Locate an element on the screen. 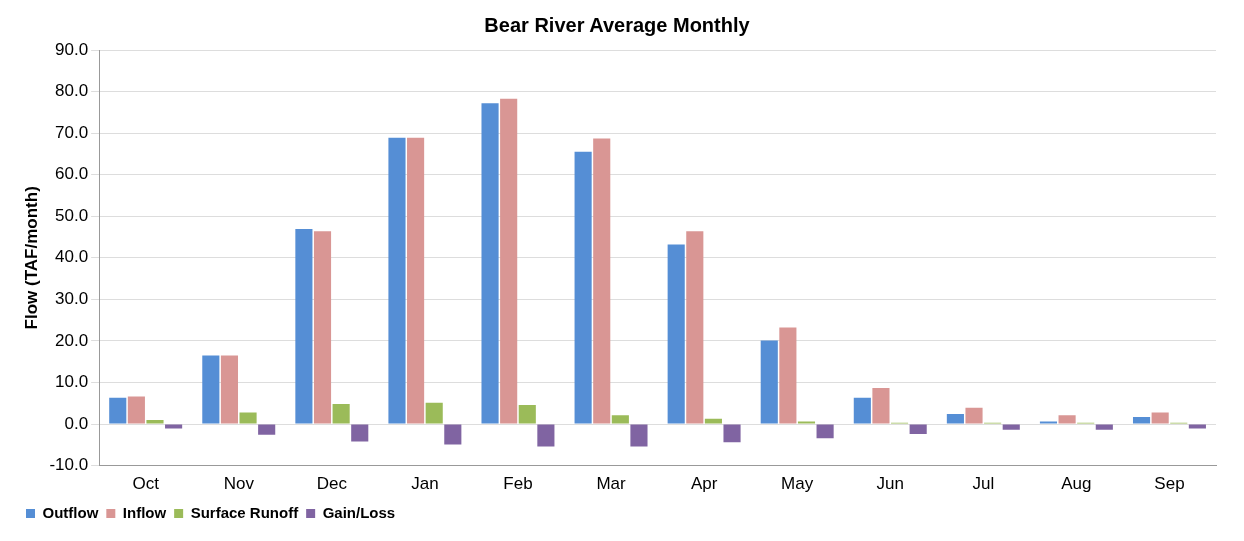 This screenshot has width=1244, height=541. x-tick-label: Jun is located at coordinates (890, 484).